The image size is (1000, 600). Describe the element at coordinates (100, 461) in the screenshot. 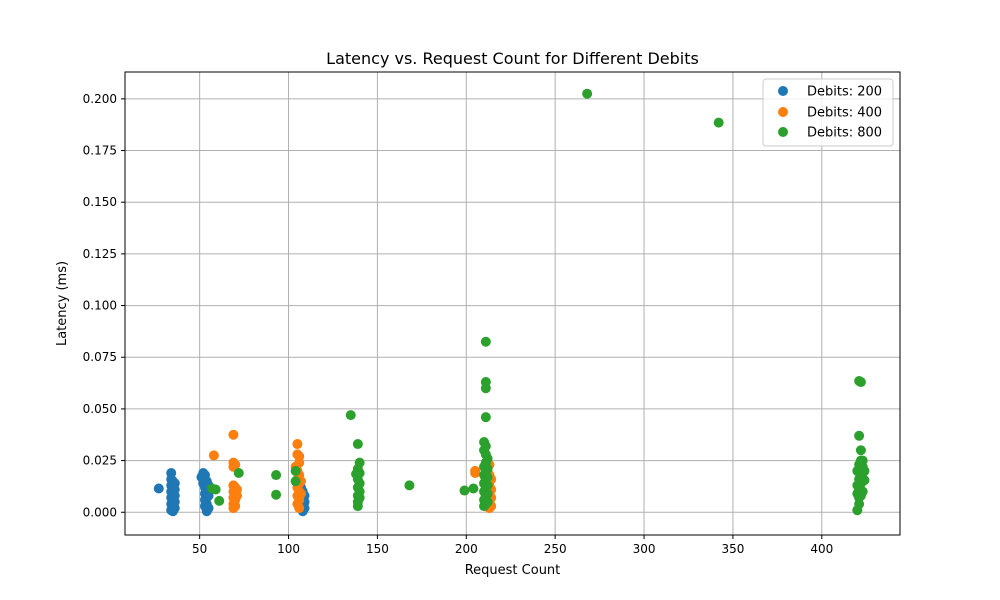

I see `y-tick-label: 0.025` at that location.